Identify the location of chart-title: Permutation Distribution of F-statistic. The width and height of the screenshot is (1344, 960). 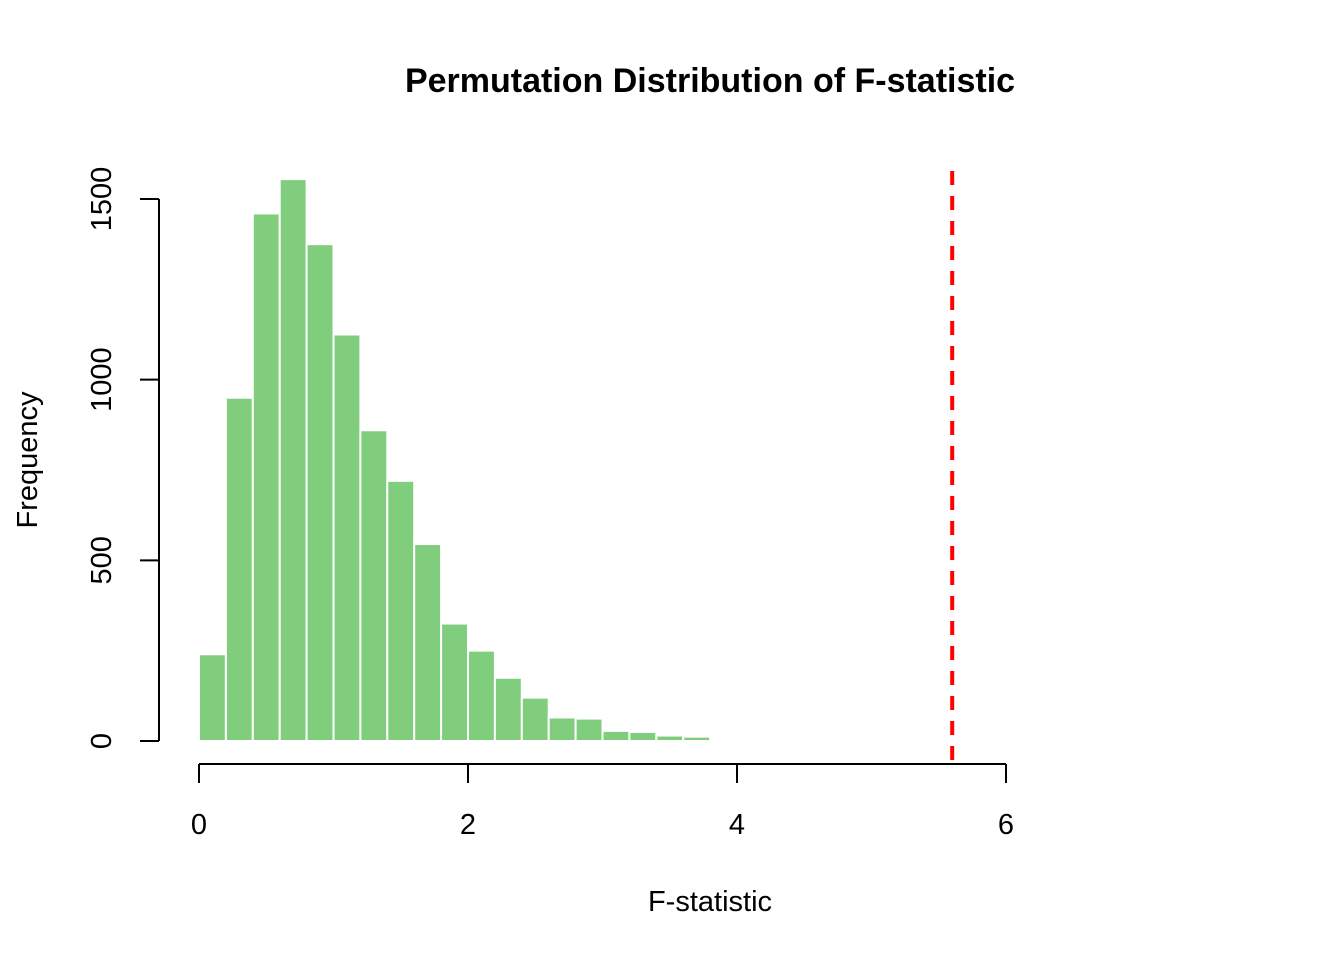
(710, 81).